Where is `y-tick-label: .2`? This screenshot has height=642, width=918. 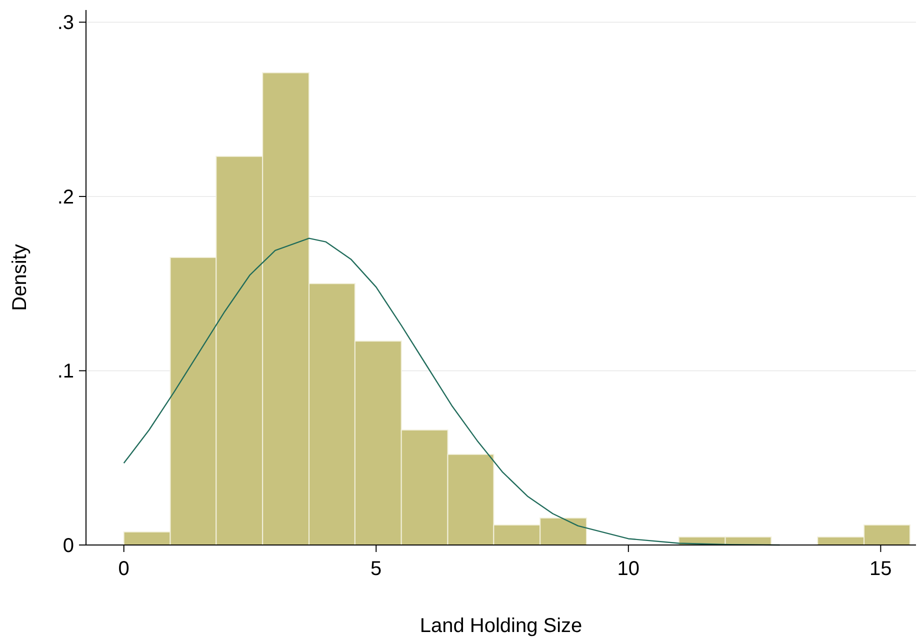
y-tick-label: .2 is located at coordinates (65, 197).